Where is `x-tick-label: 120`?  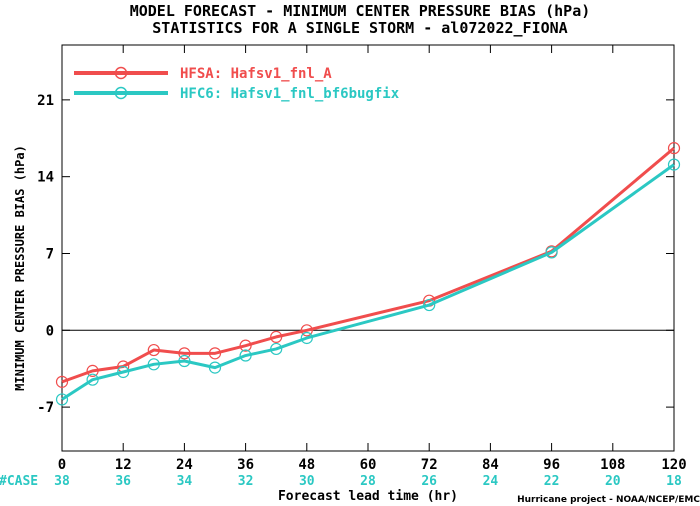
x-tick-label: 120 is located at coordinates (673, 465).